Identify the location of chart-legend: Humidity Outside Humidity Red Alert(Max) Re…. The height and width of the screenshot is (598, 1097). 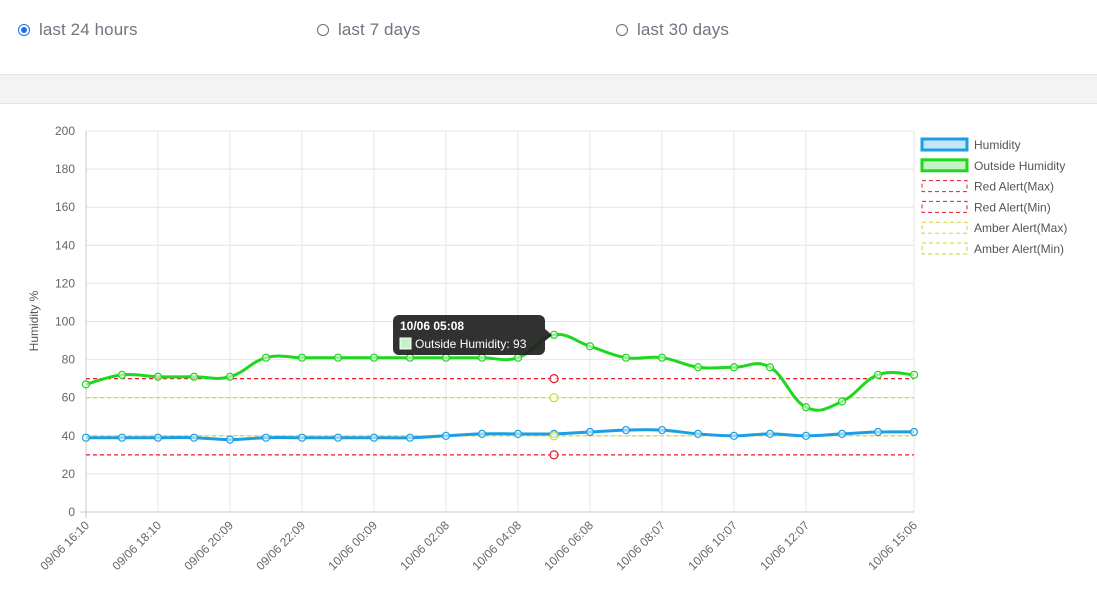
(993, 196).